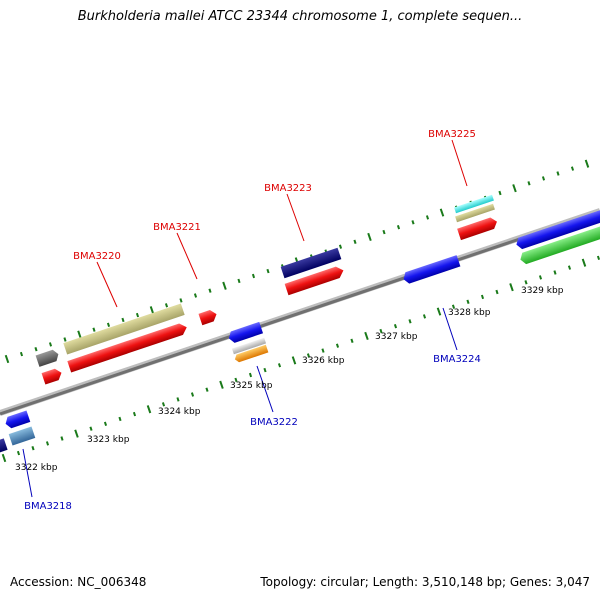 Image resolution: width=600 pixels, height=600 pixels. I want to click on gene-bma3225, so click(478, 228).